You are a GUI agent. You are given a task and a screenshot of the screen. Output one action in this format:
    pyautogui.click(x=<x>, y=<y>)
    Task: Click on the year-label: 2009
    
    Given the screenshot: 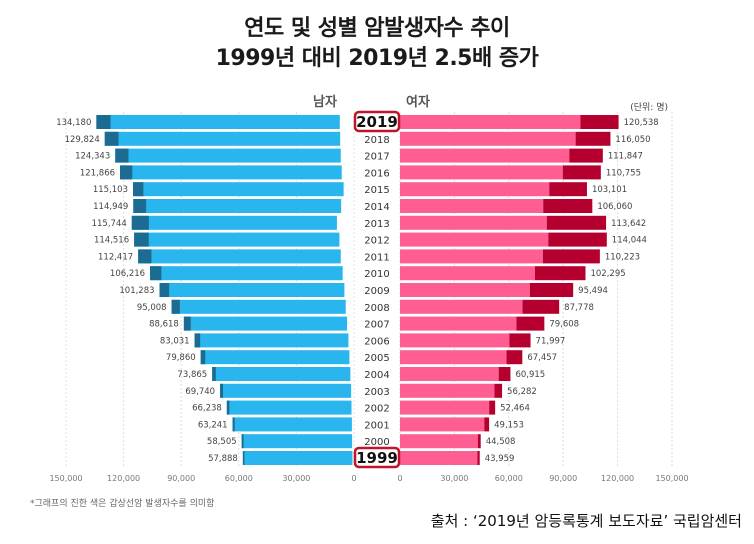 What is the action you would take?
    pyautogui.click(x=376, y=291)
    